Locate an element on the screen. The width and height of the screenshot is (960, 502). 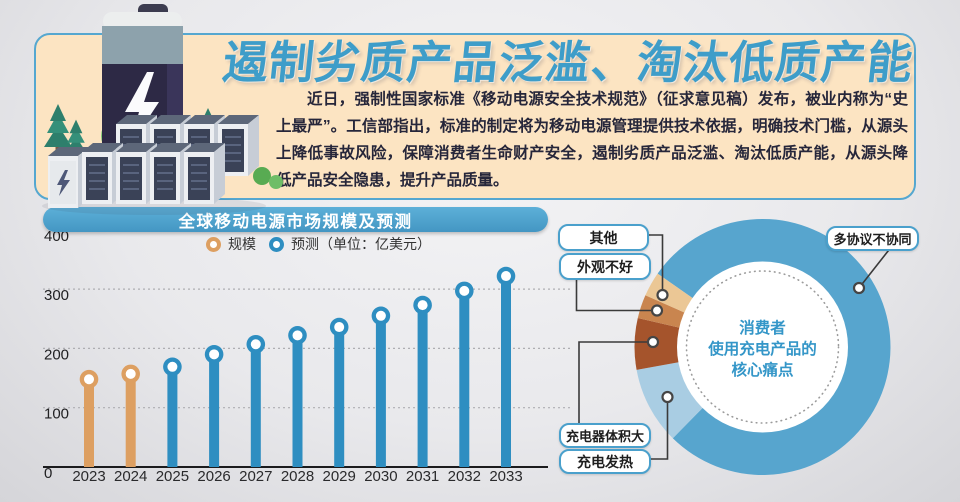
bar-marker-center-2024 is located at coordinates (130, 373).